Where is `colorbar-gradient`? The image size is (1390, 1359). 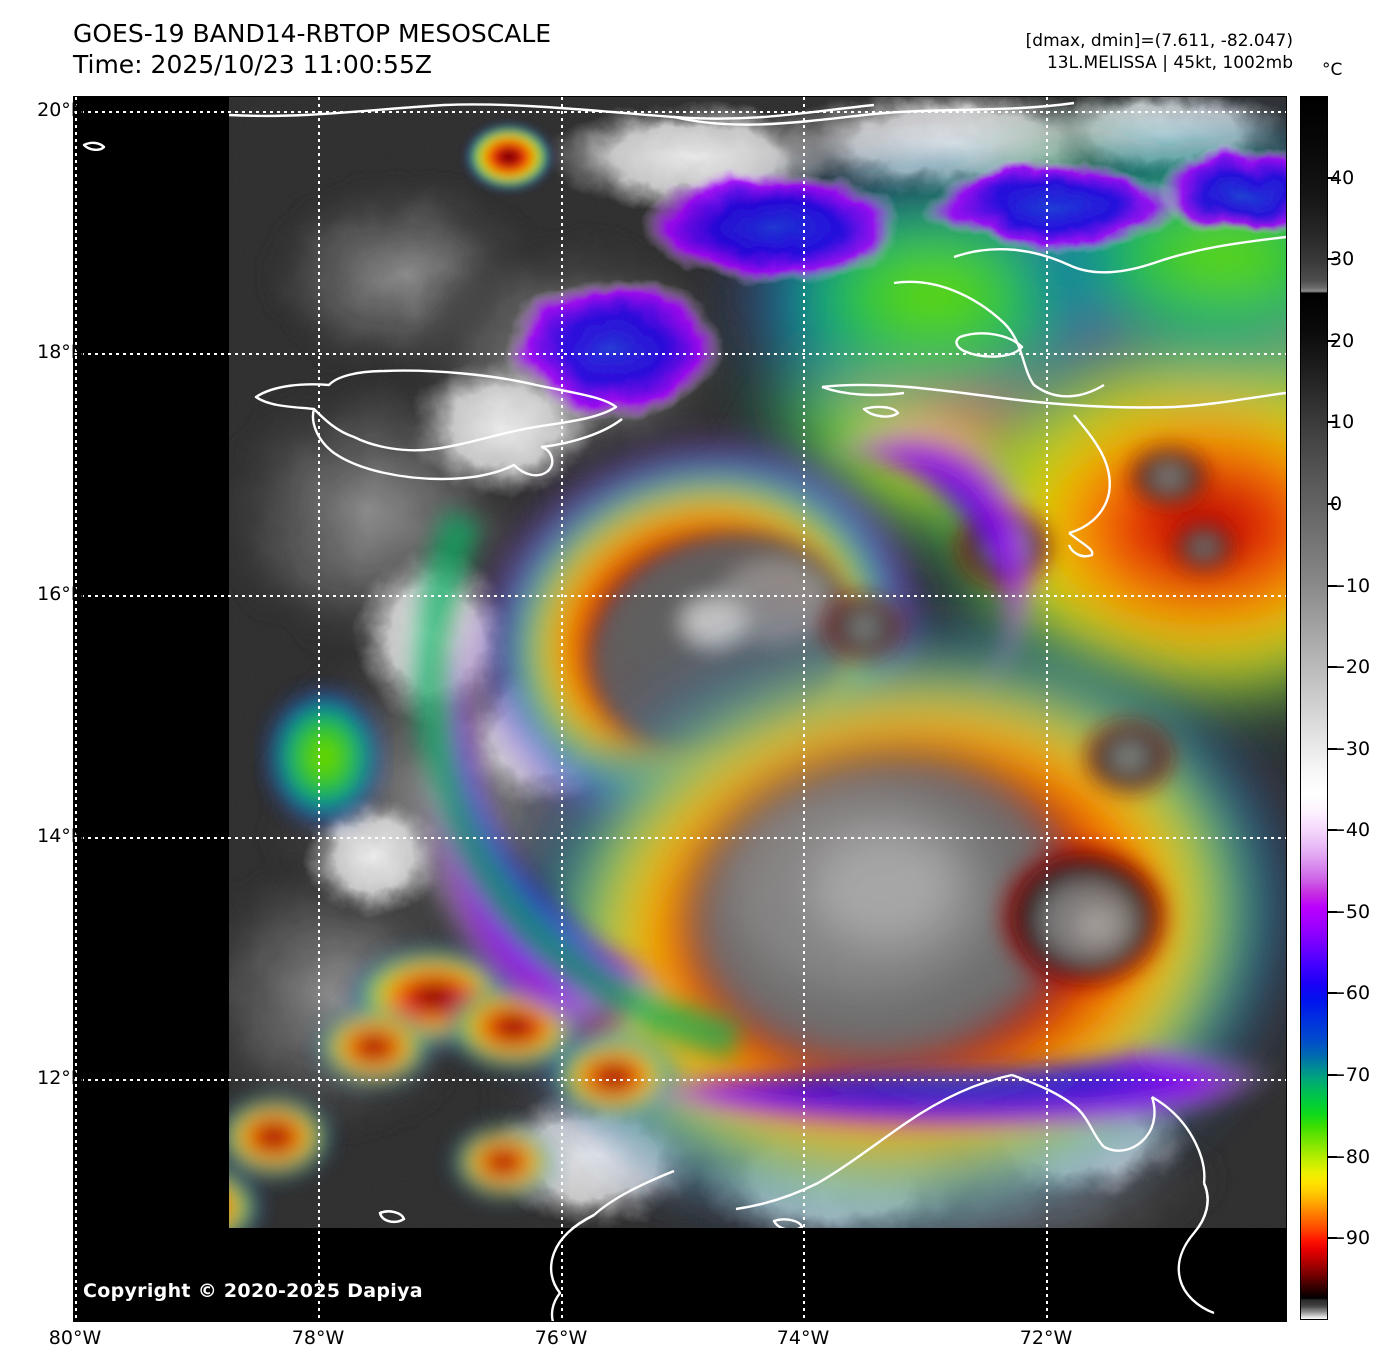 colorbar-gradient is located at coordinates (1314, 708).